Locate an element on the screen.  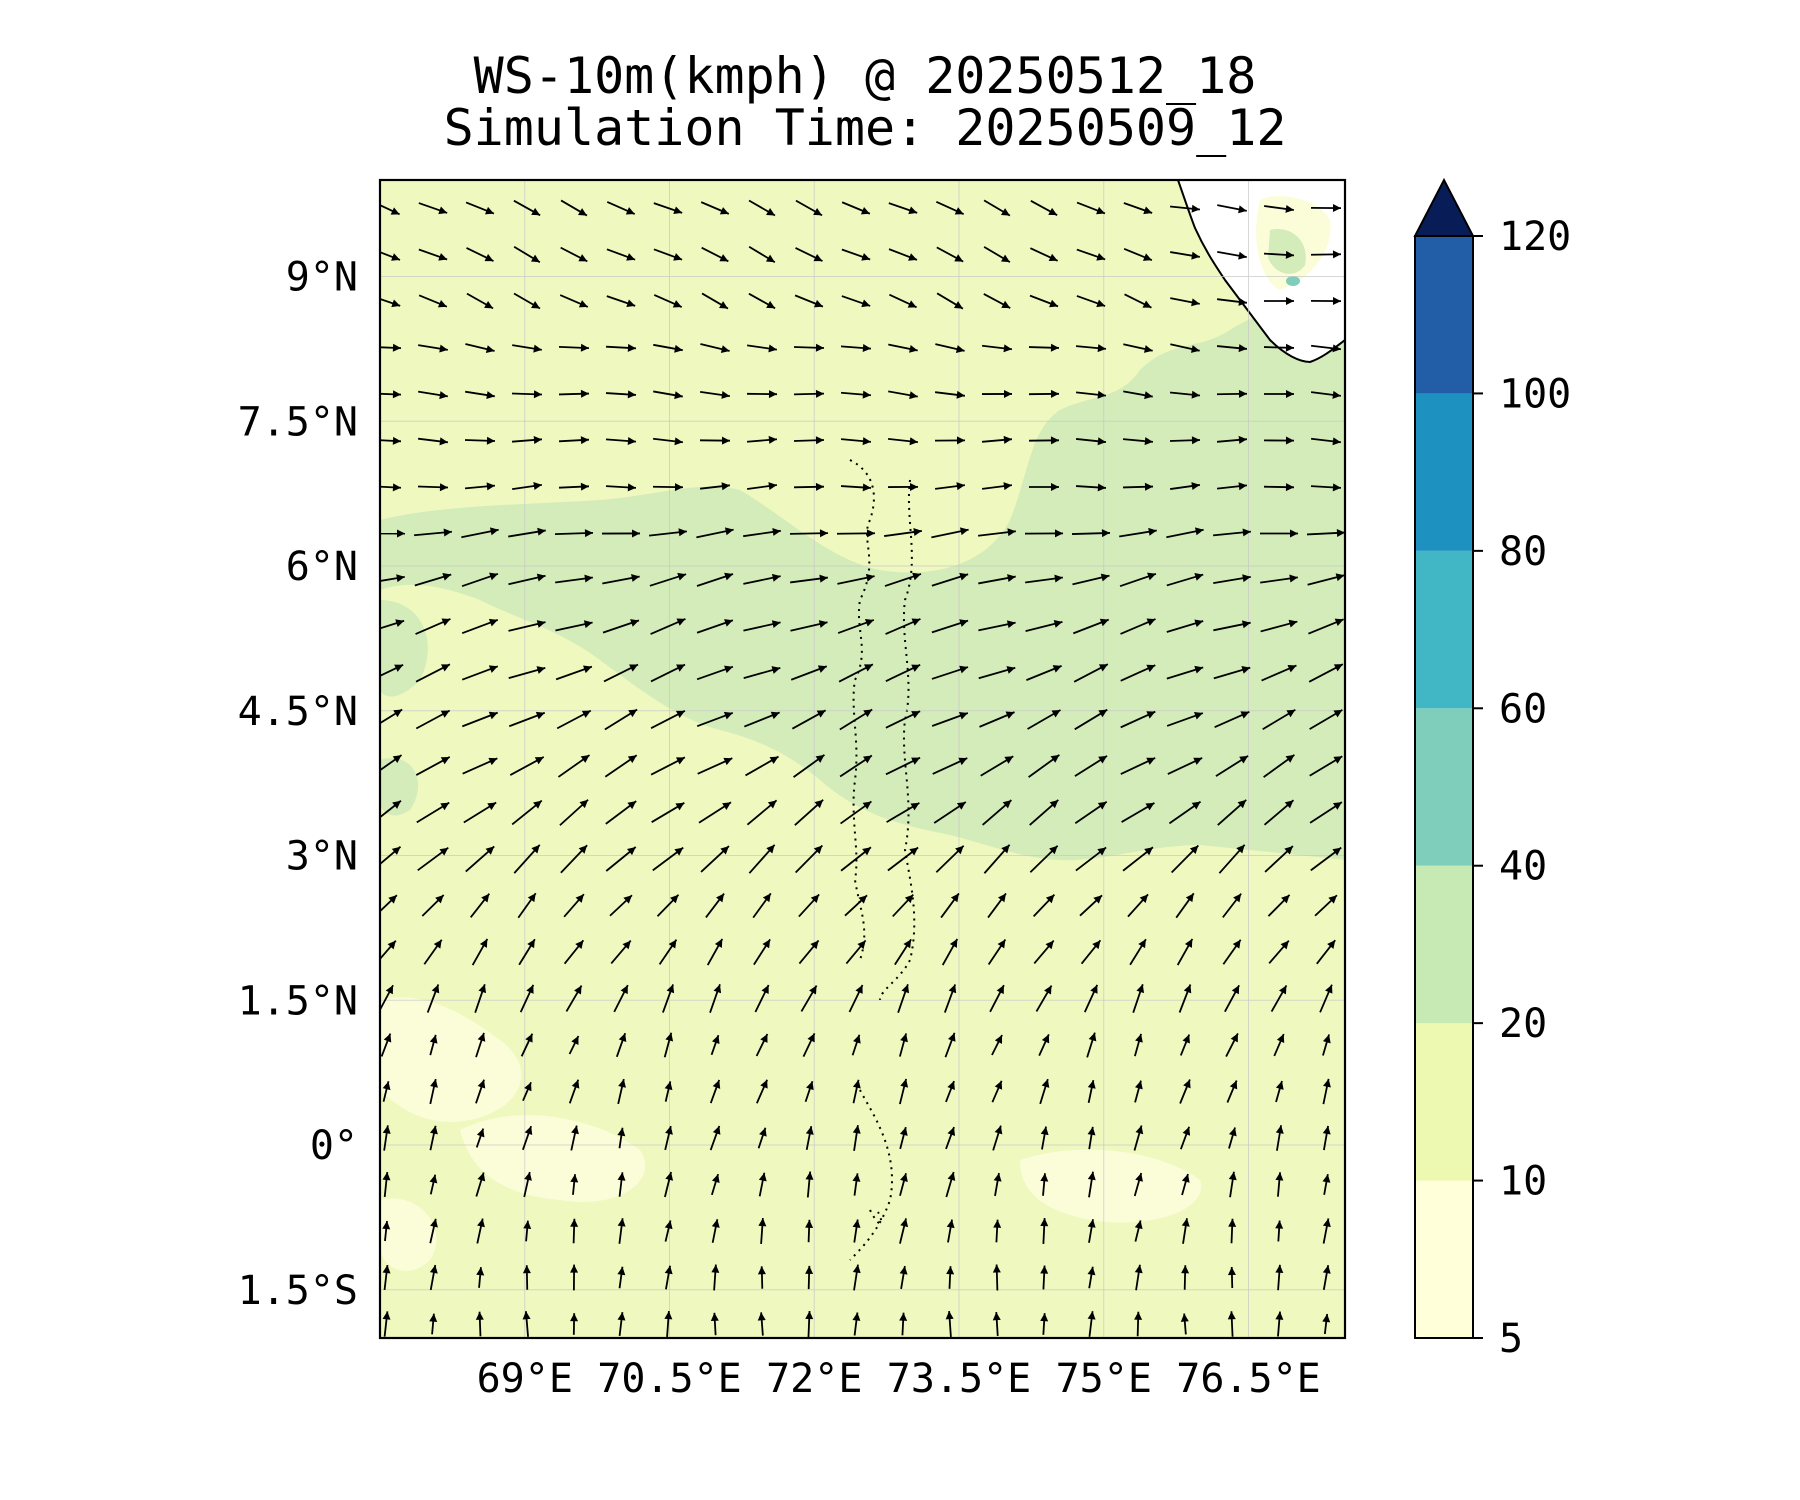
lon-tick-label: 70.5°E is located at coordinates (669, 1379).